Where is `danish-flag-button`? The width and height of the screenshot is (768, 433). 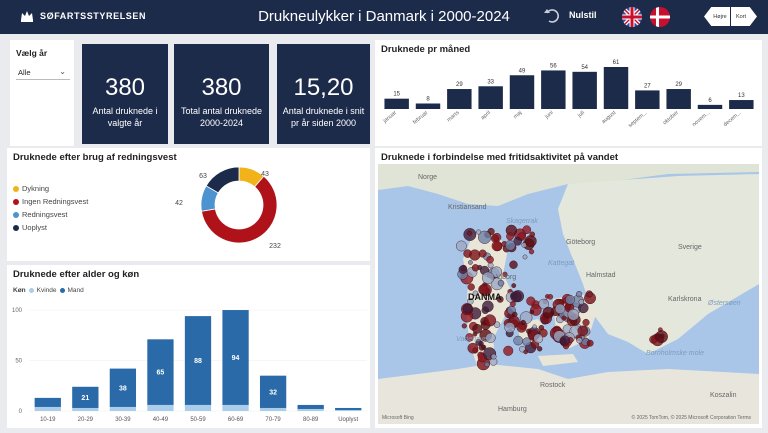
danish-flag-button is located at coordinates (660, 17).